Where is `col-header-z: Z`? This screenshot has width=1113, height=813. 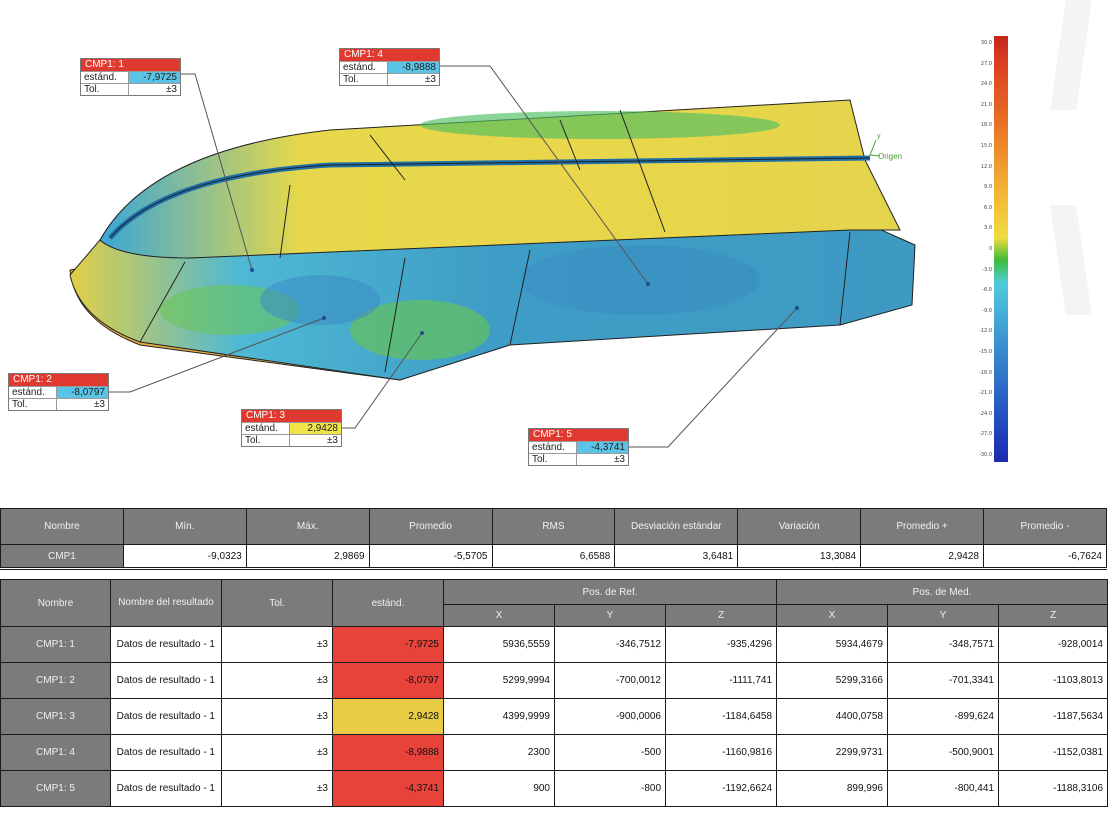
col-header-z: Z is located at coordinates (1053, 615).